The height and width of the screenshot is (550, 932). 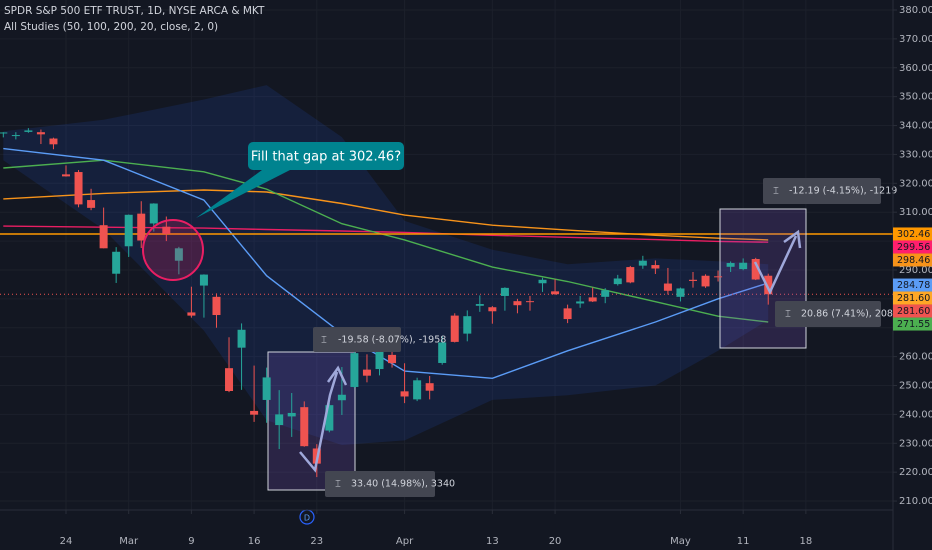 What do you see at coordinates (915, 68) in the screenshot?
I see `y-tick-label: 360.00` at bounding box center [915, 68].